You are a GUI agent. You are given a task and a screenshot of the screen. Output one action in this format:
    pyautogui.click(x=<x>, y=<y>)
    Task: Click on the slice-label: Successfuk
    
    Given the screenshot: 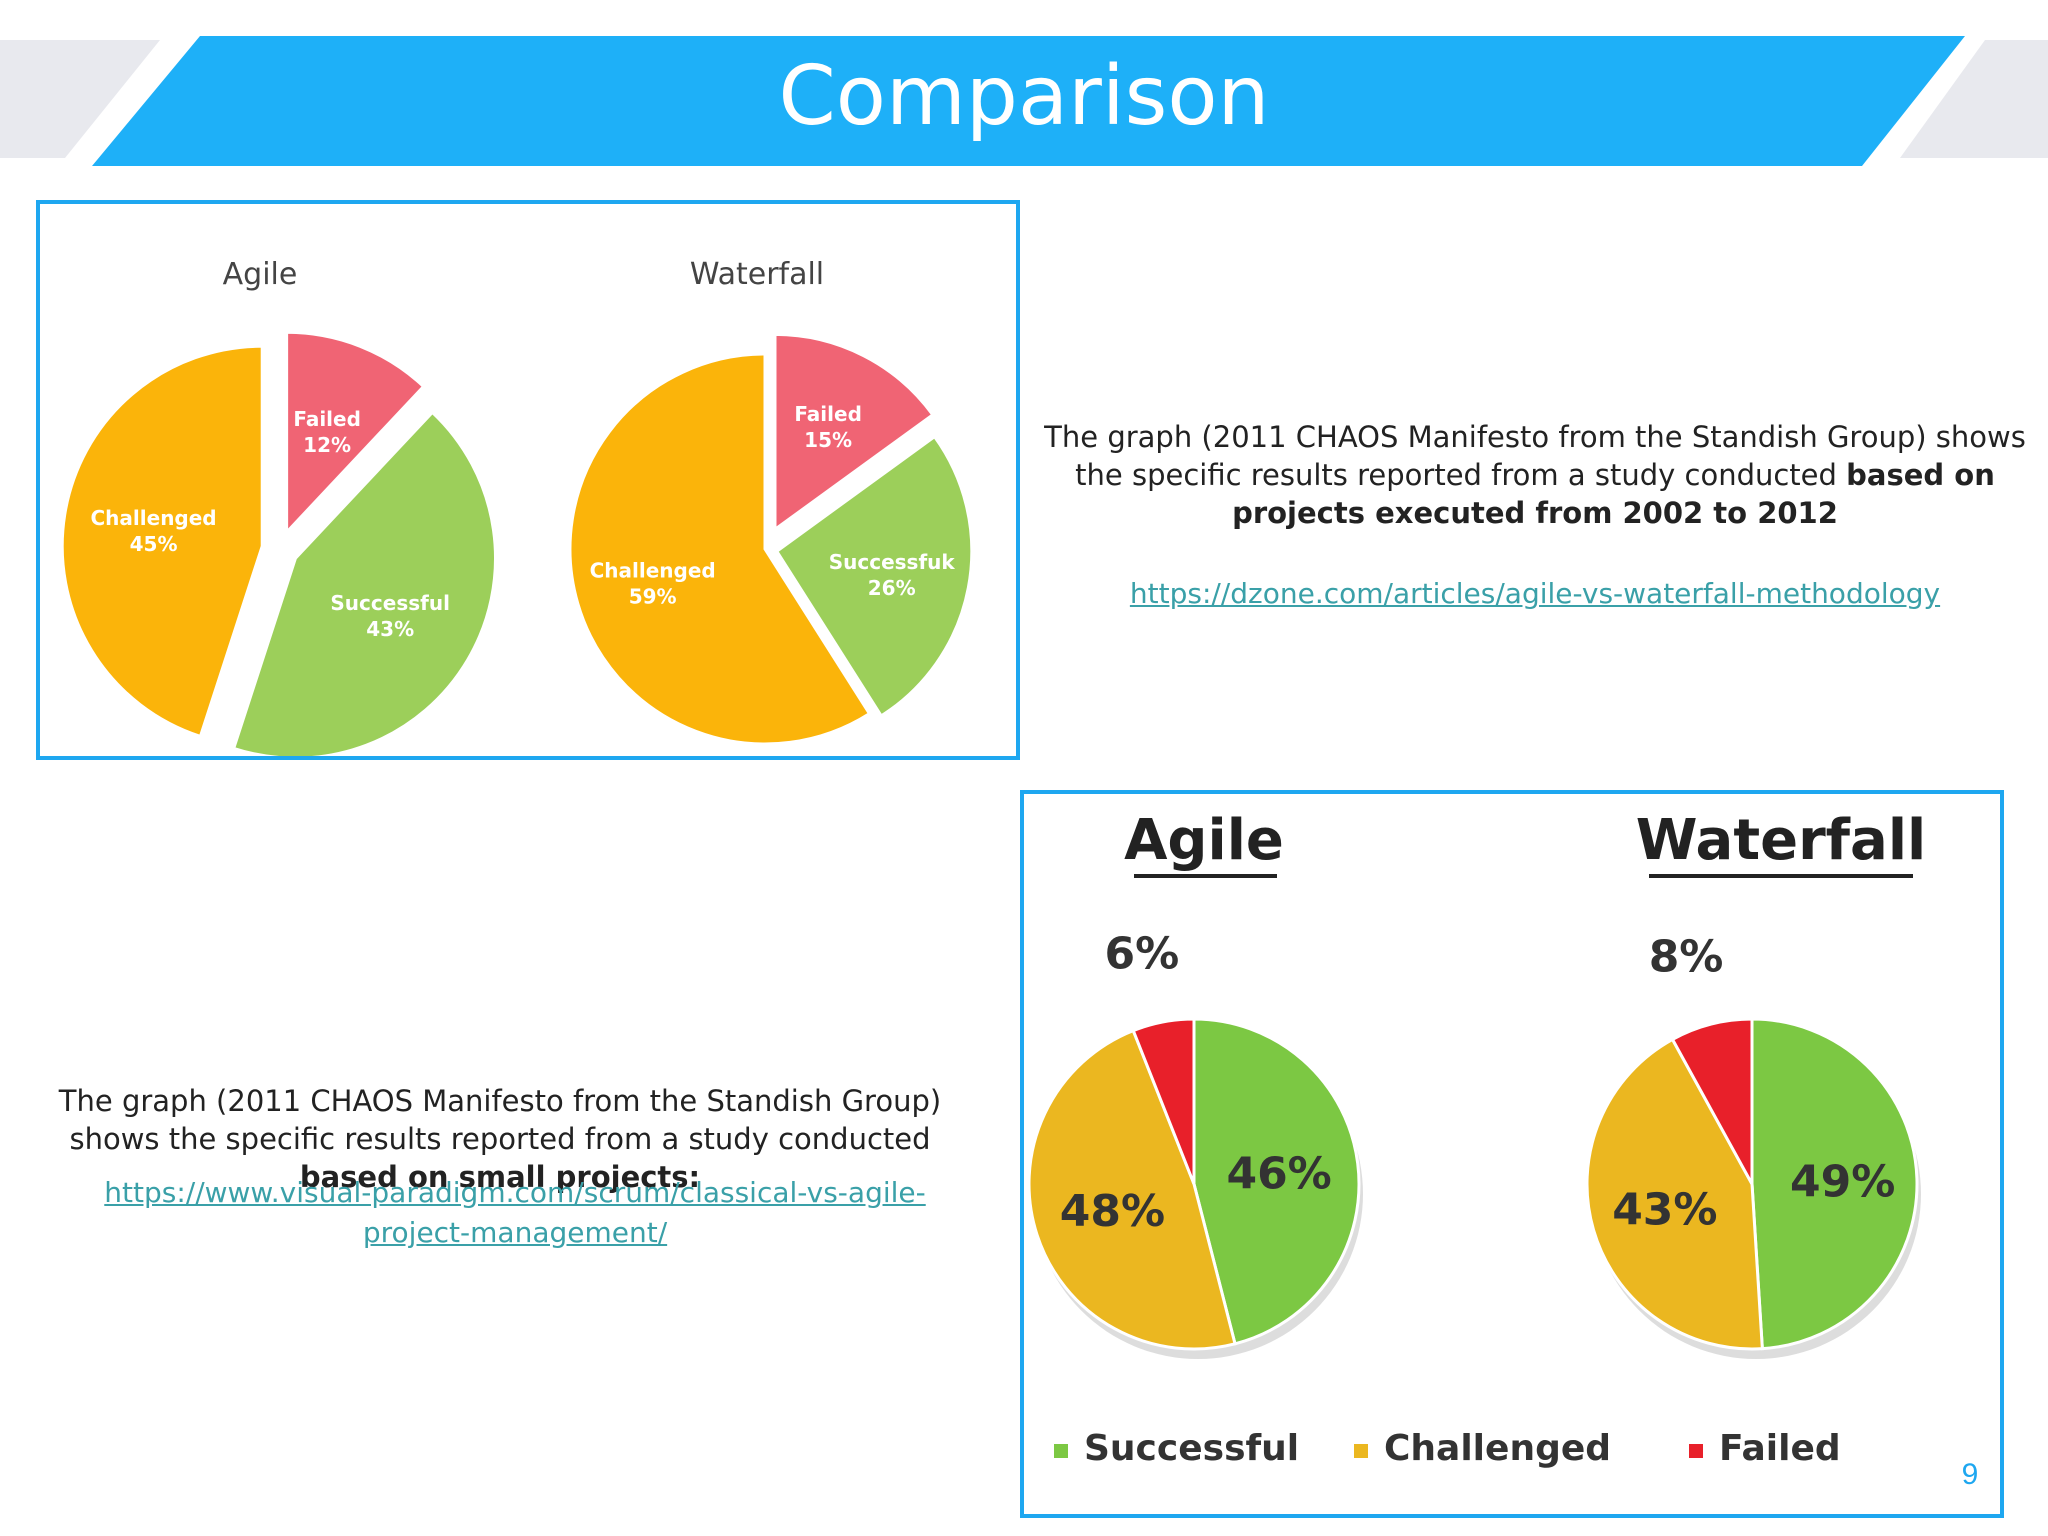 What is the action you would take?
    pyautogui.click(x=892, y=562)
    